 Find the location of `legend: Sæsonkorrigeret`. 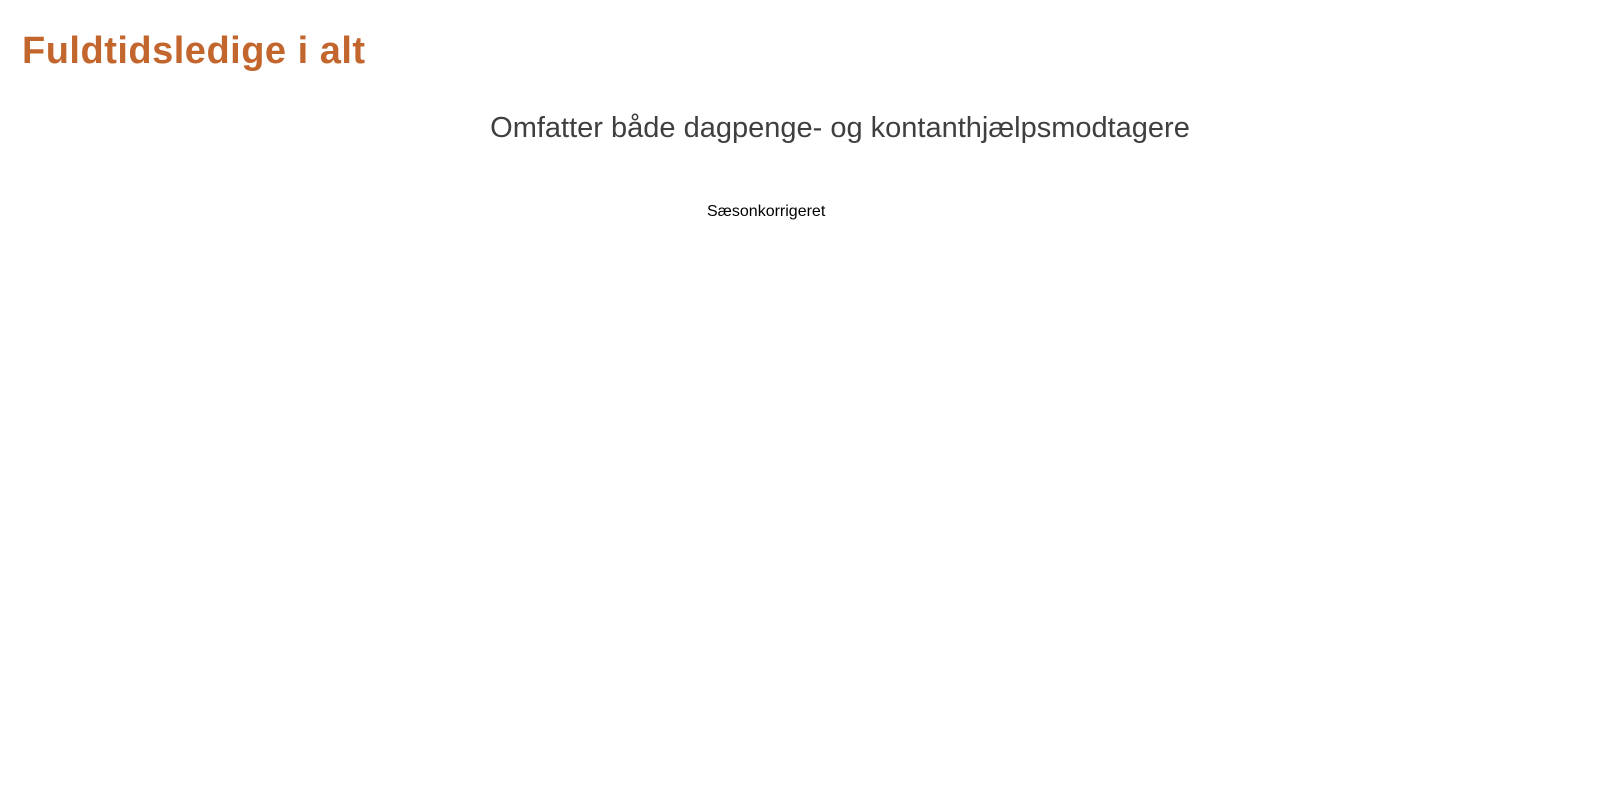

legend: Sæsonkorrigeret is located at coordinates (742, 212).